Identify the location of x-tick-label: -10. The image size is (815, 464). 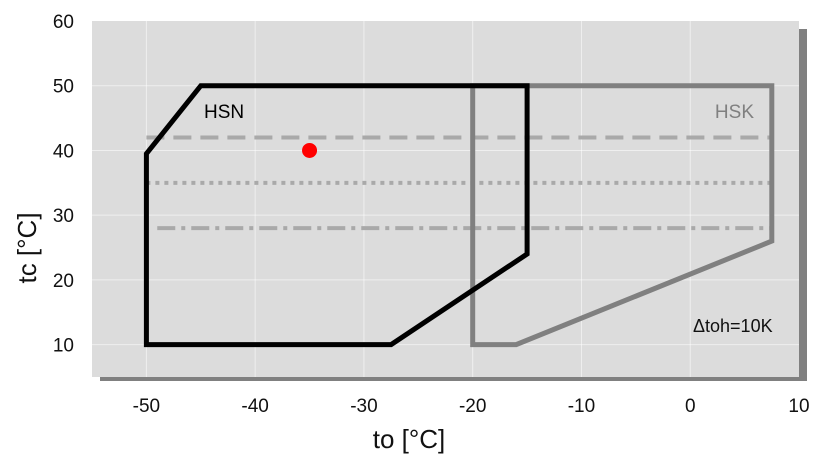
(581, 406).